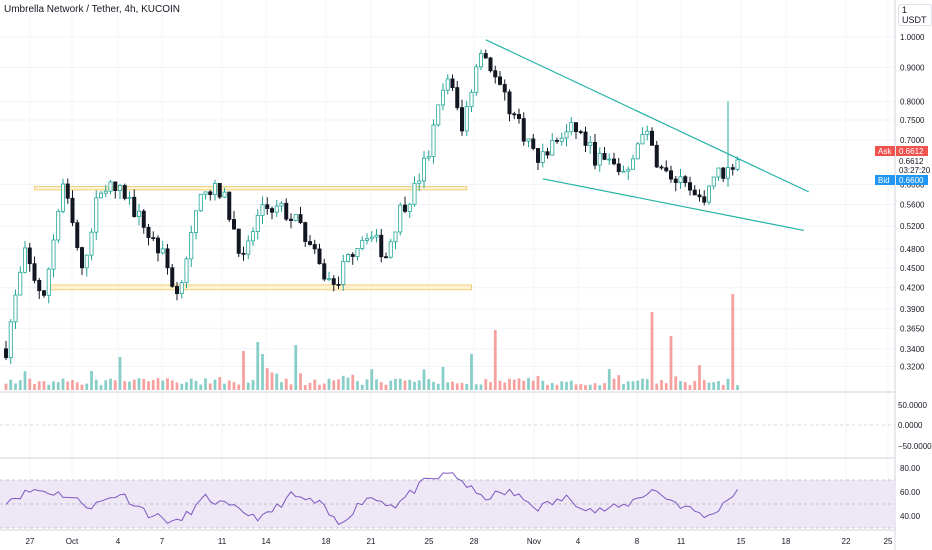 The image size is (932, 550). I want to click on currency-unit-badge: 1 USDT, so click(915, 15).